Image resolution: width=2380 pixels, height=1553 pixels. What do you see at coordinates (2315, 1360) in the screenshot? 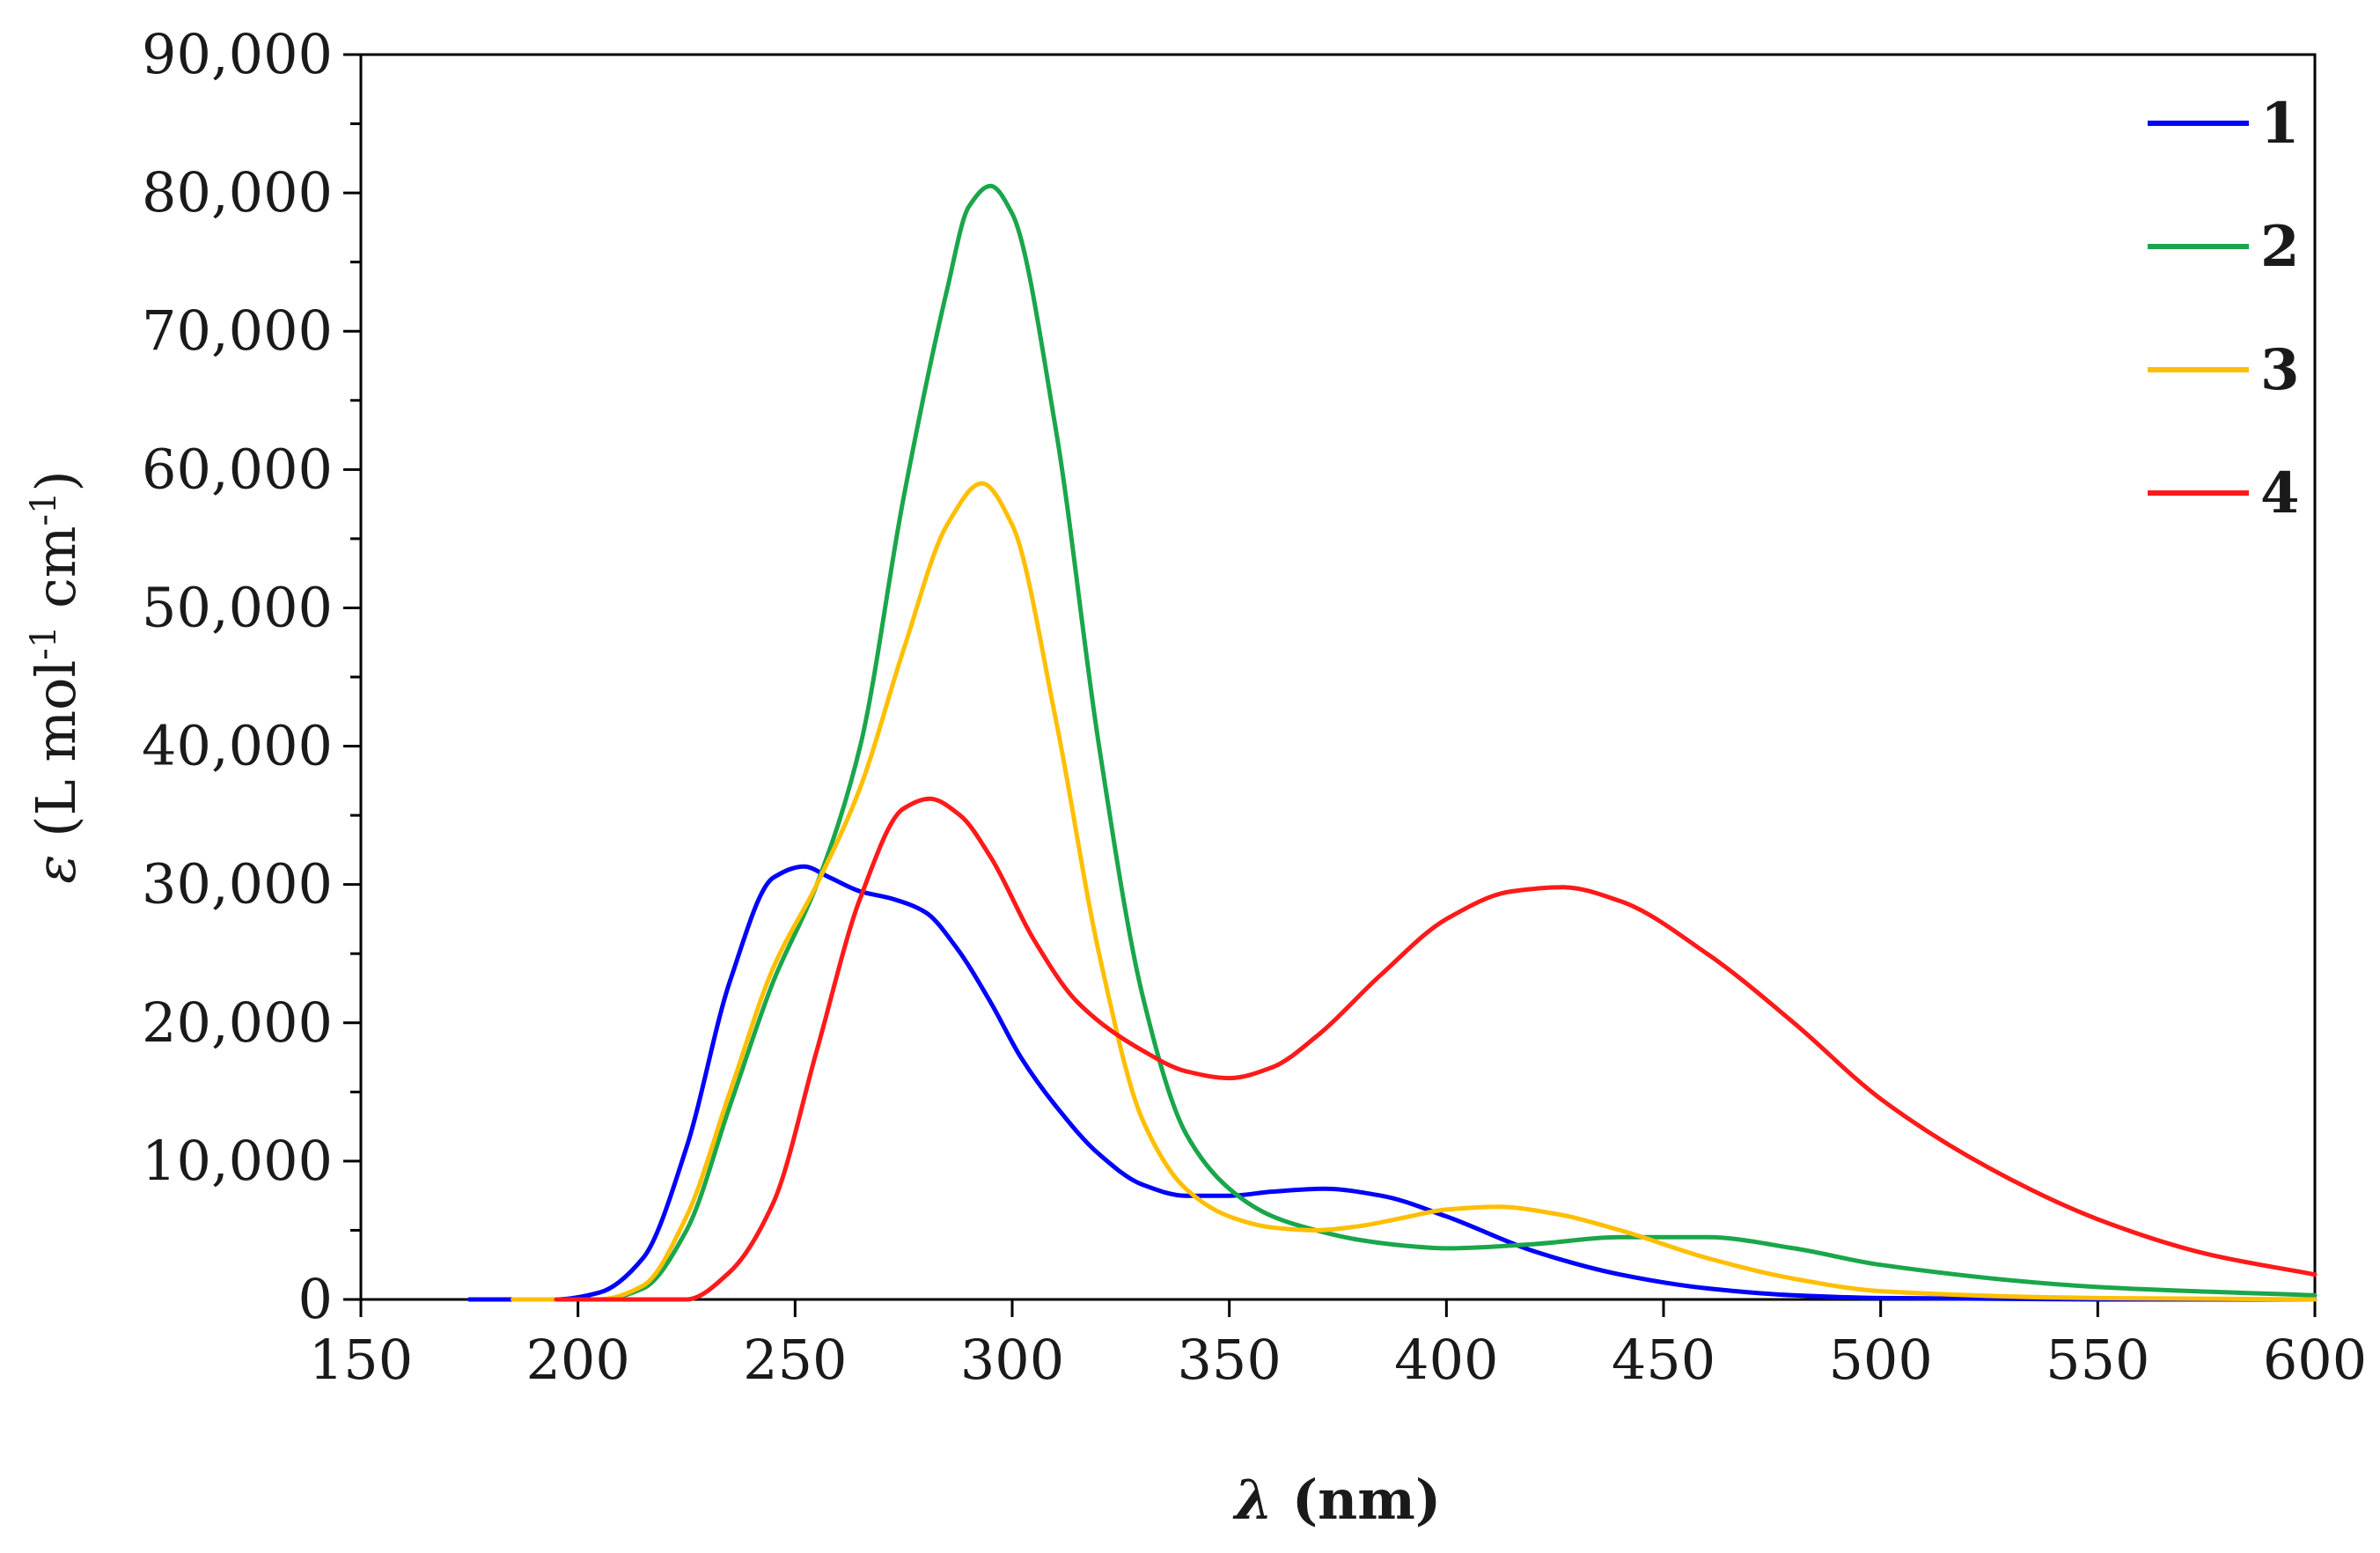
I see `x-tick-label: 600` at bounding box center [2315, 1360].